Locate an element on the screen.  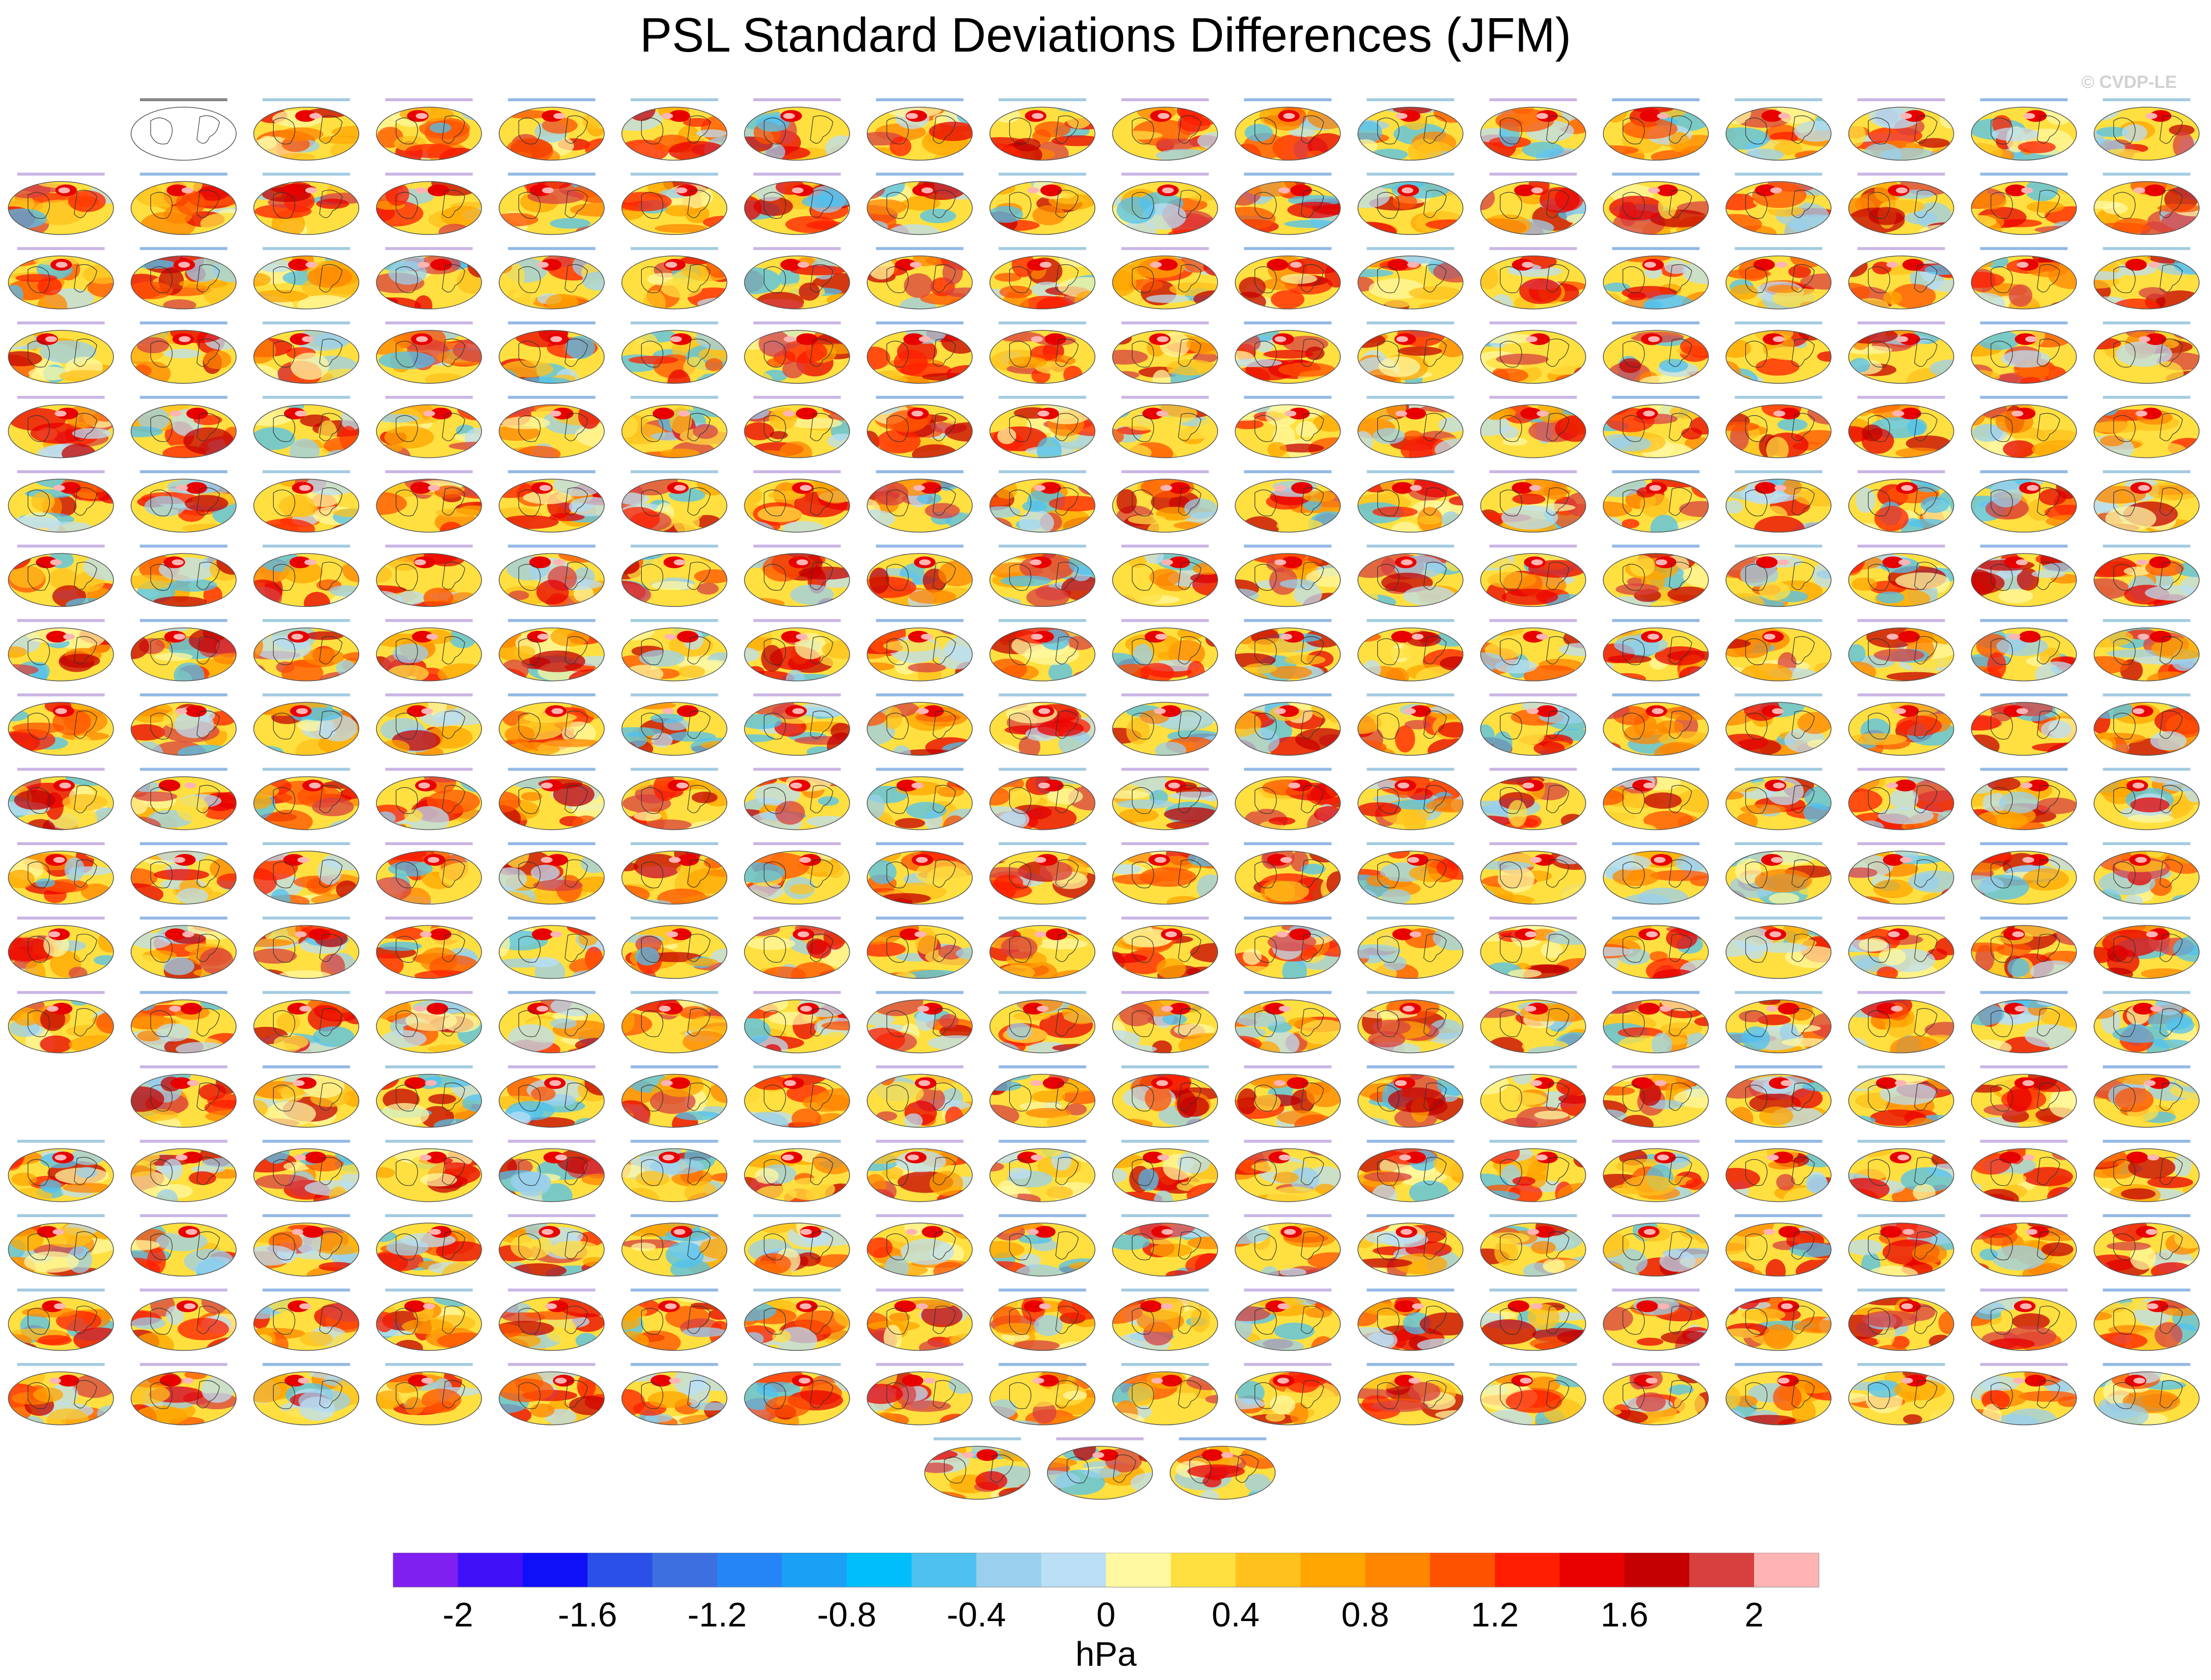
colorbar-tick-label: -1.2 is located at coordinates (717, 1615).